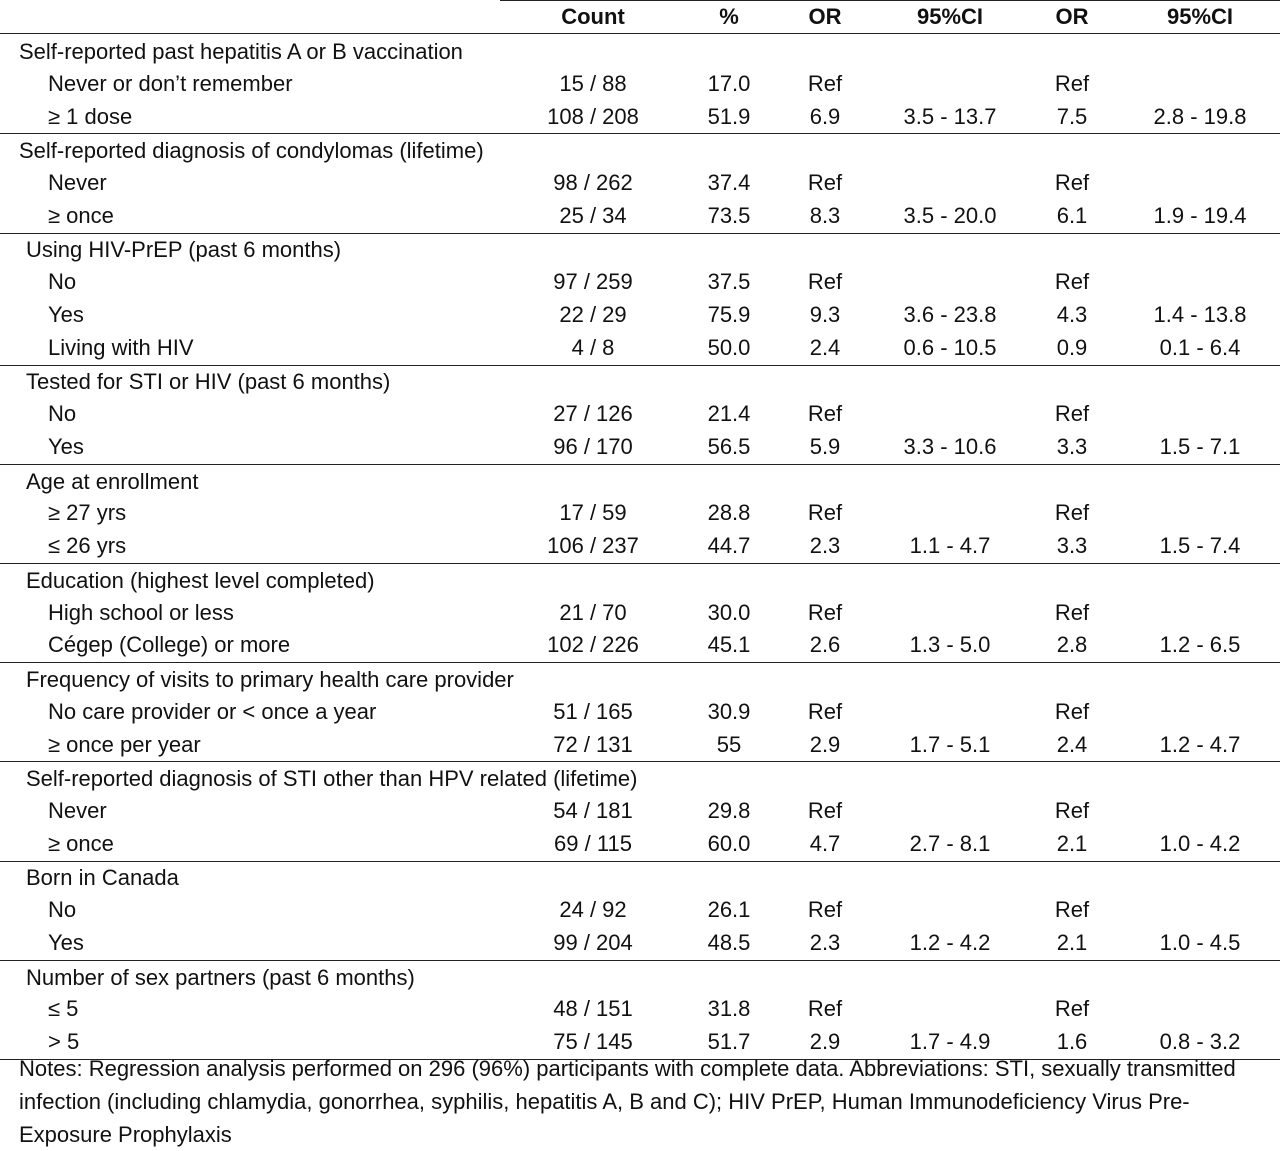 The width and height of the screenshot is (1280, 1151). I want to click on ci-crude-cell: 2.7 - 8.1, so click(950, 843).